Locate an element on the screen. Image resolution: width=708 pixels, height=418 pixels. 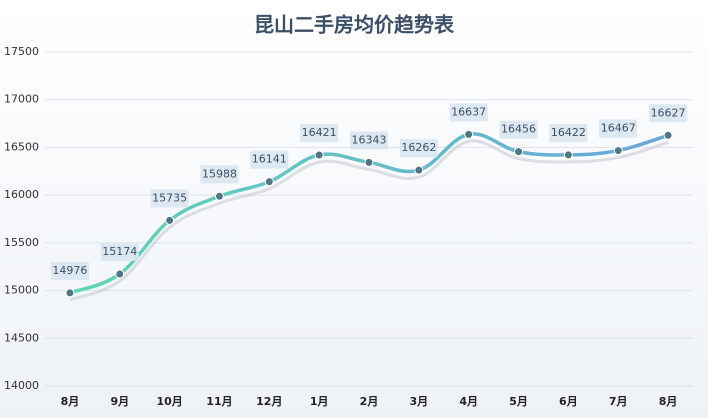
x-tick-label: 7月 is located at coordinates (618, 401).